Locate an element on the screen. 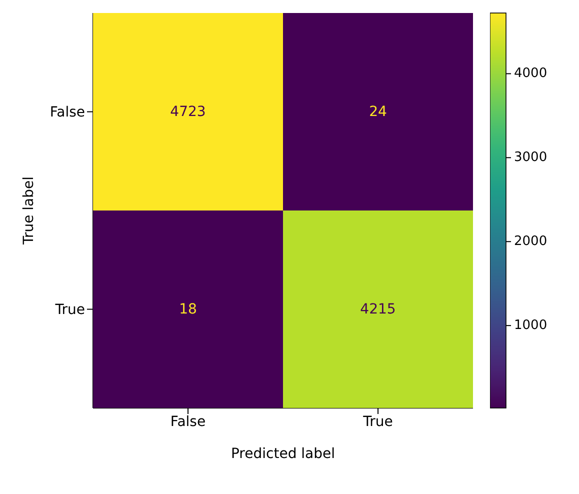 This screenshot has height=494, width=579. data-label: 18 is located at coordinates (188, 309).